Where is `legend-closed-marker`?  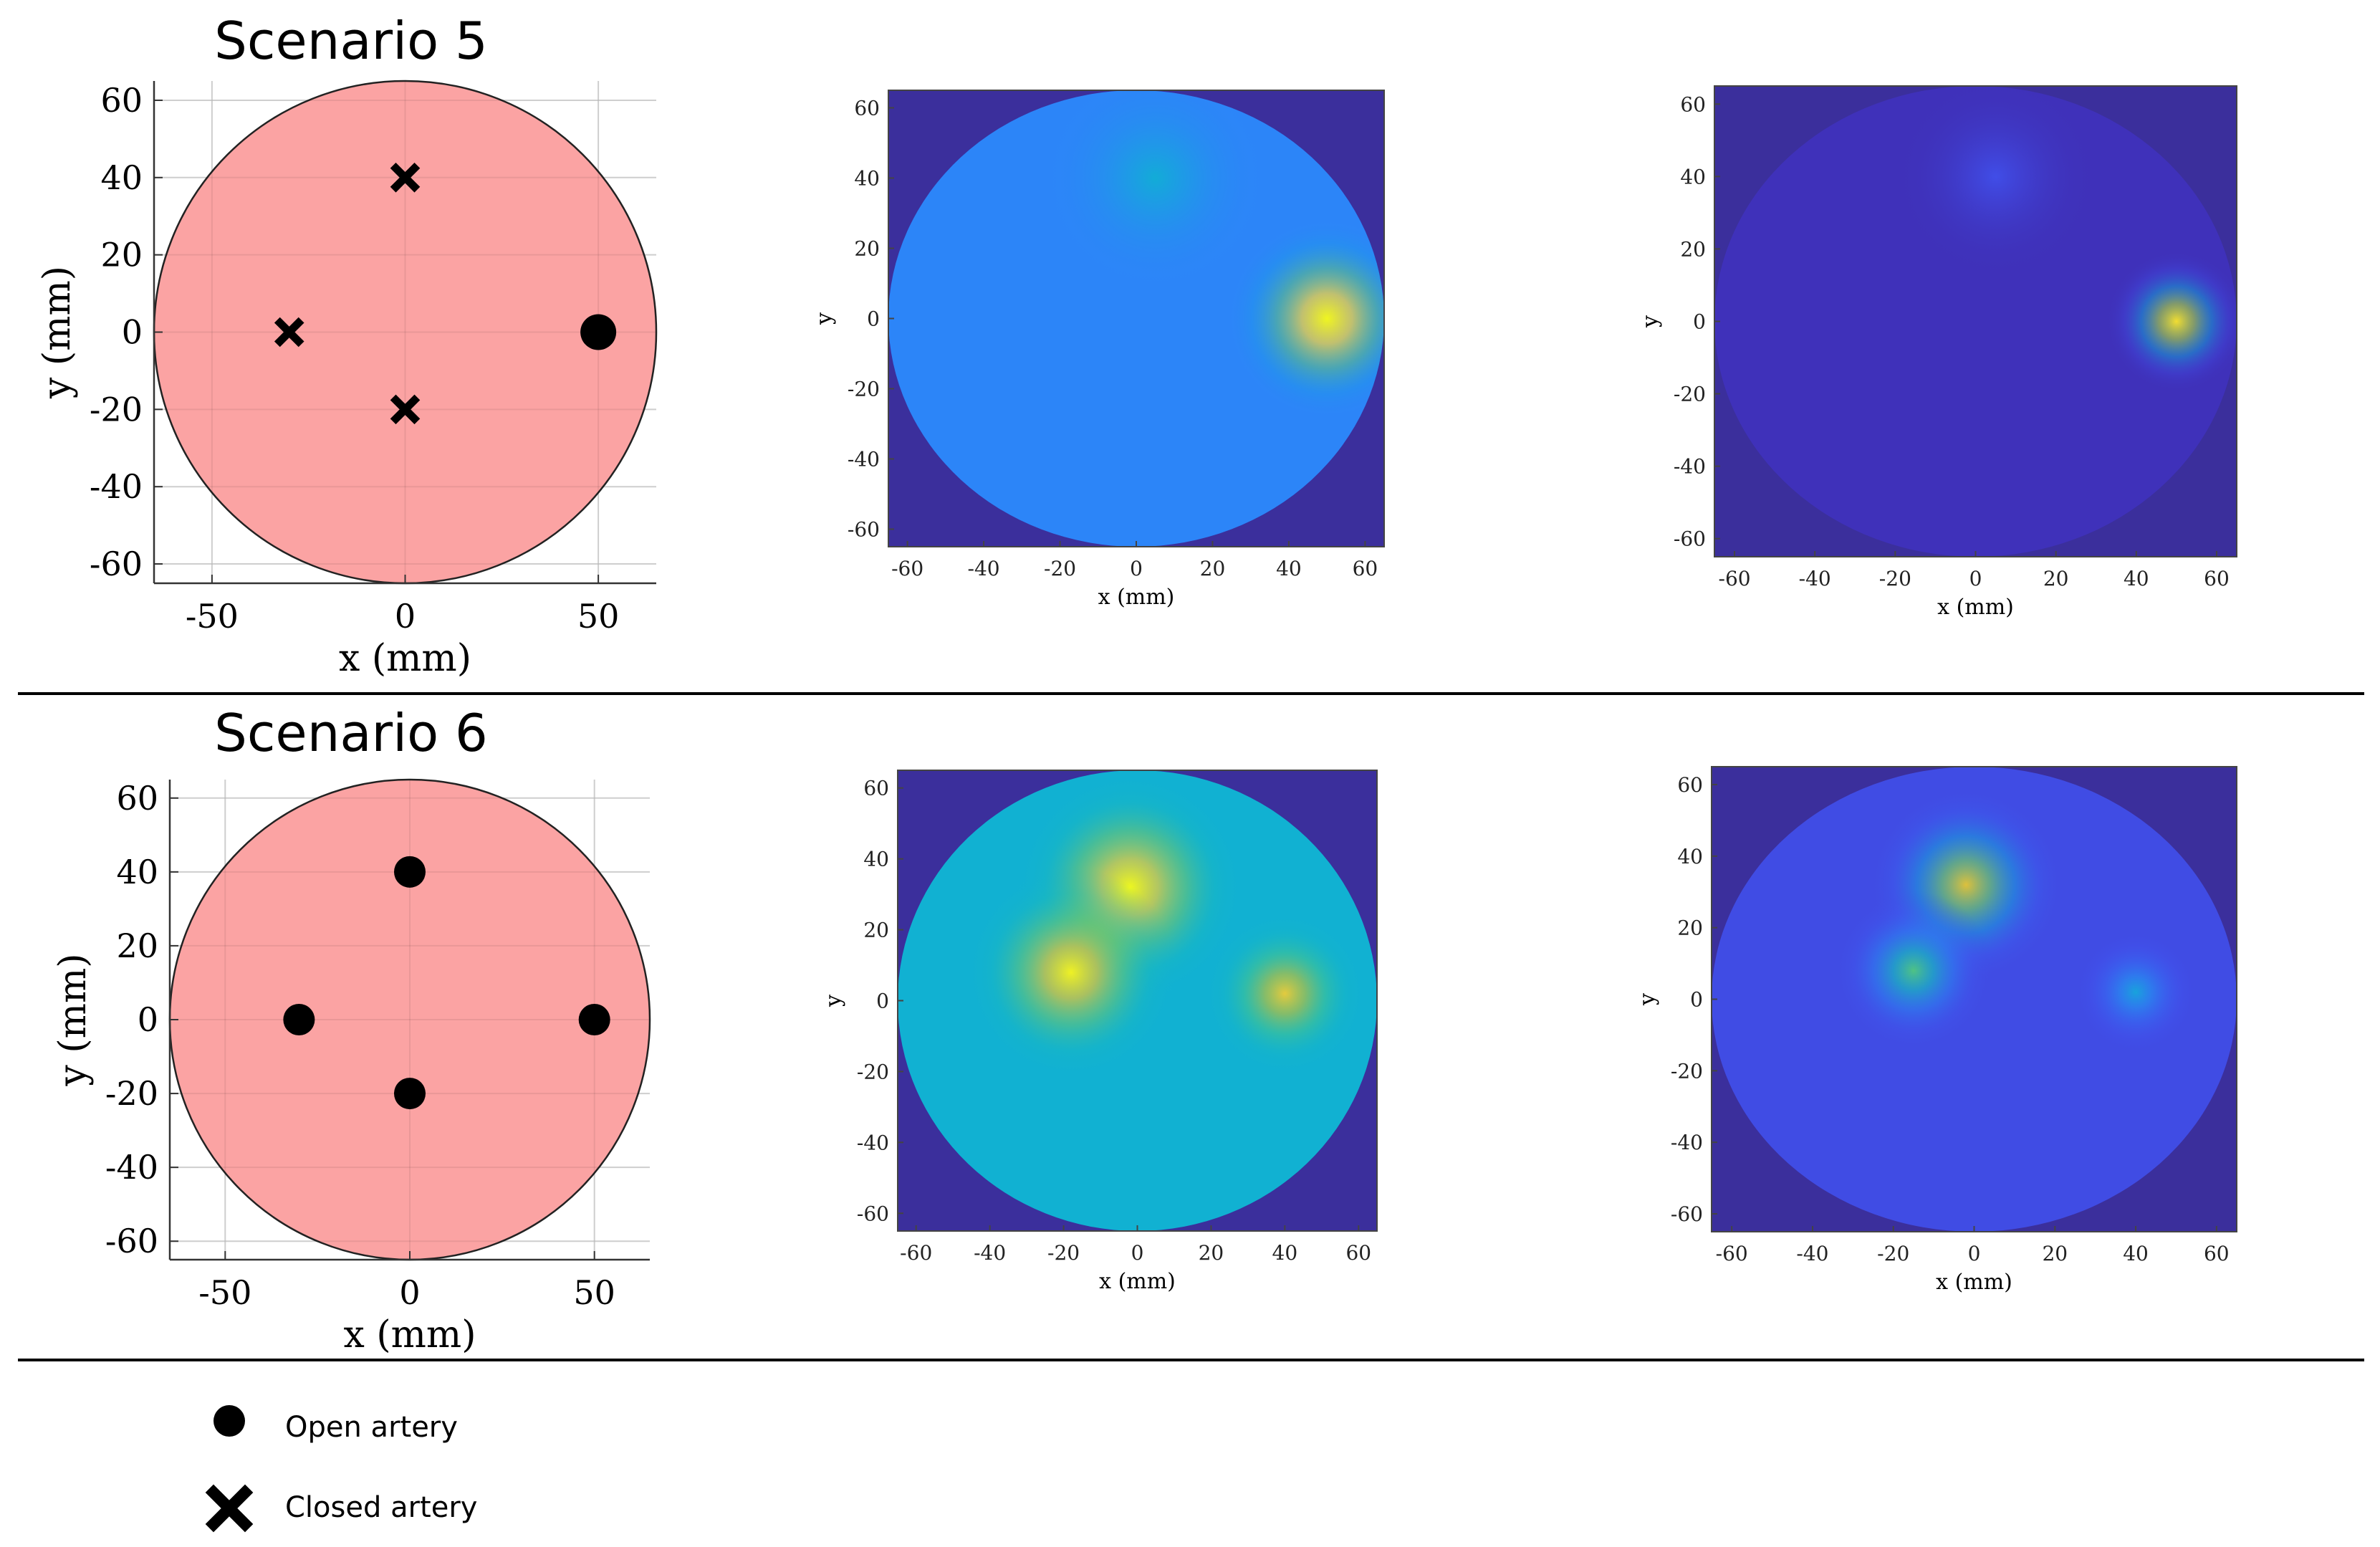 legend-closed-marker is located at coordinates (229, 1508).